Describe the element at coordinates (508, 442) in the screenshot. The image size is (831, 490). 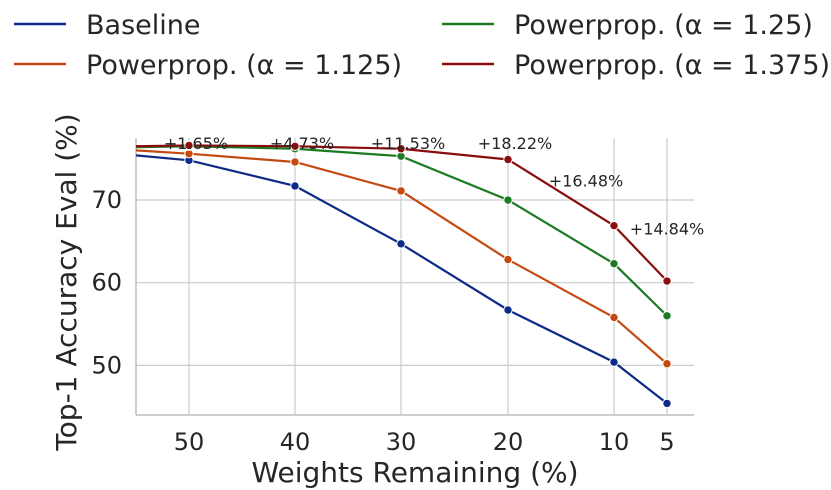
I see `x-tick-label: 20` at that location.